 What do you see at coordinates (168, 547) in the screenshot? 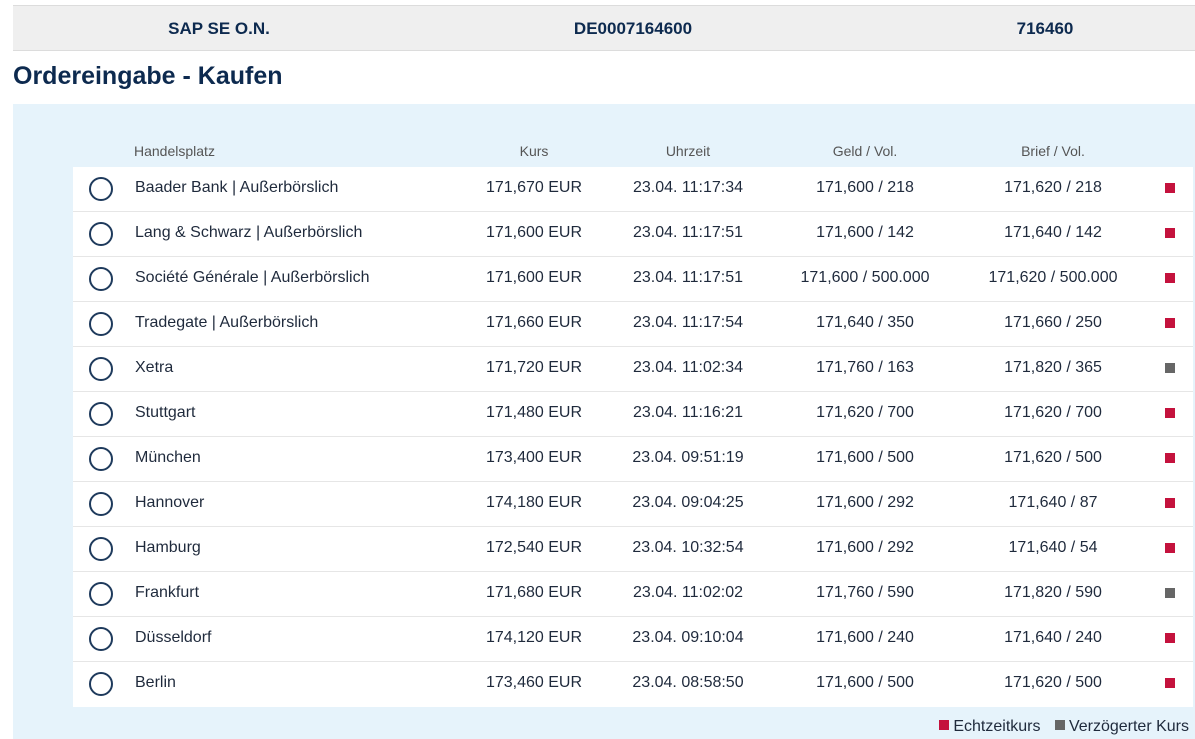
I see `row-venue: Hamburg` at bounding box center [168, 547].